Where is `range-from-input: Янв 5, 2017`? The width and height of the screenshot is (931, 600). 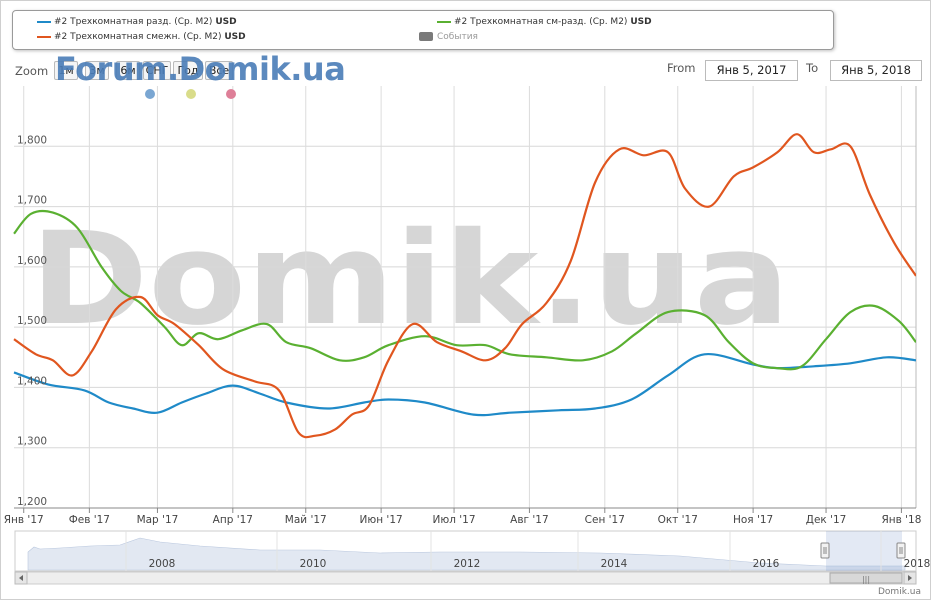 range-from-input: Янв 5, 2017 is located at coordinates (751, 70).